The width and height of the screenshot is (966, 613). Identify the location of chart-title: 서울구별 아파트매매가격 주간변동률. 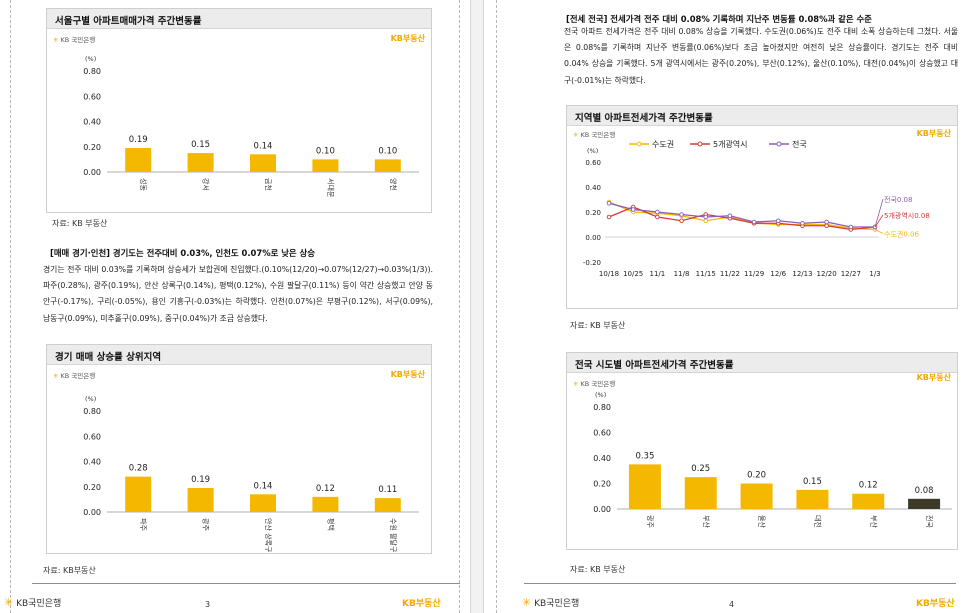
(239, 19).